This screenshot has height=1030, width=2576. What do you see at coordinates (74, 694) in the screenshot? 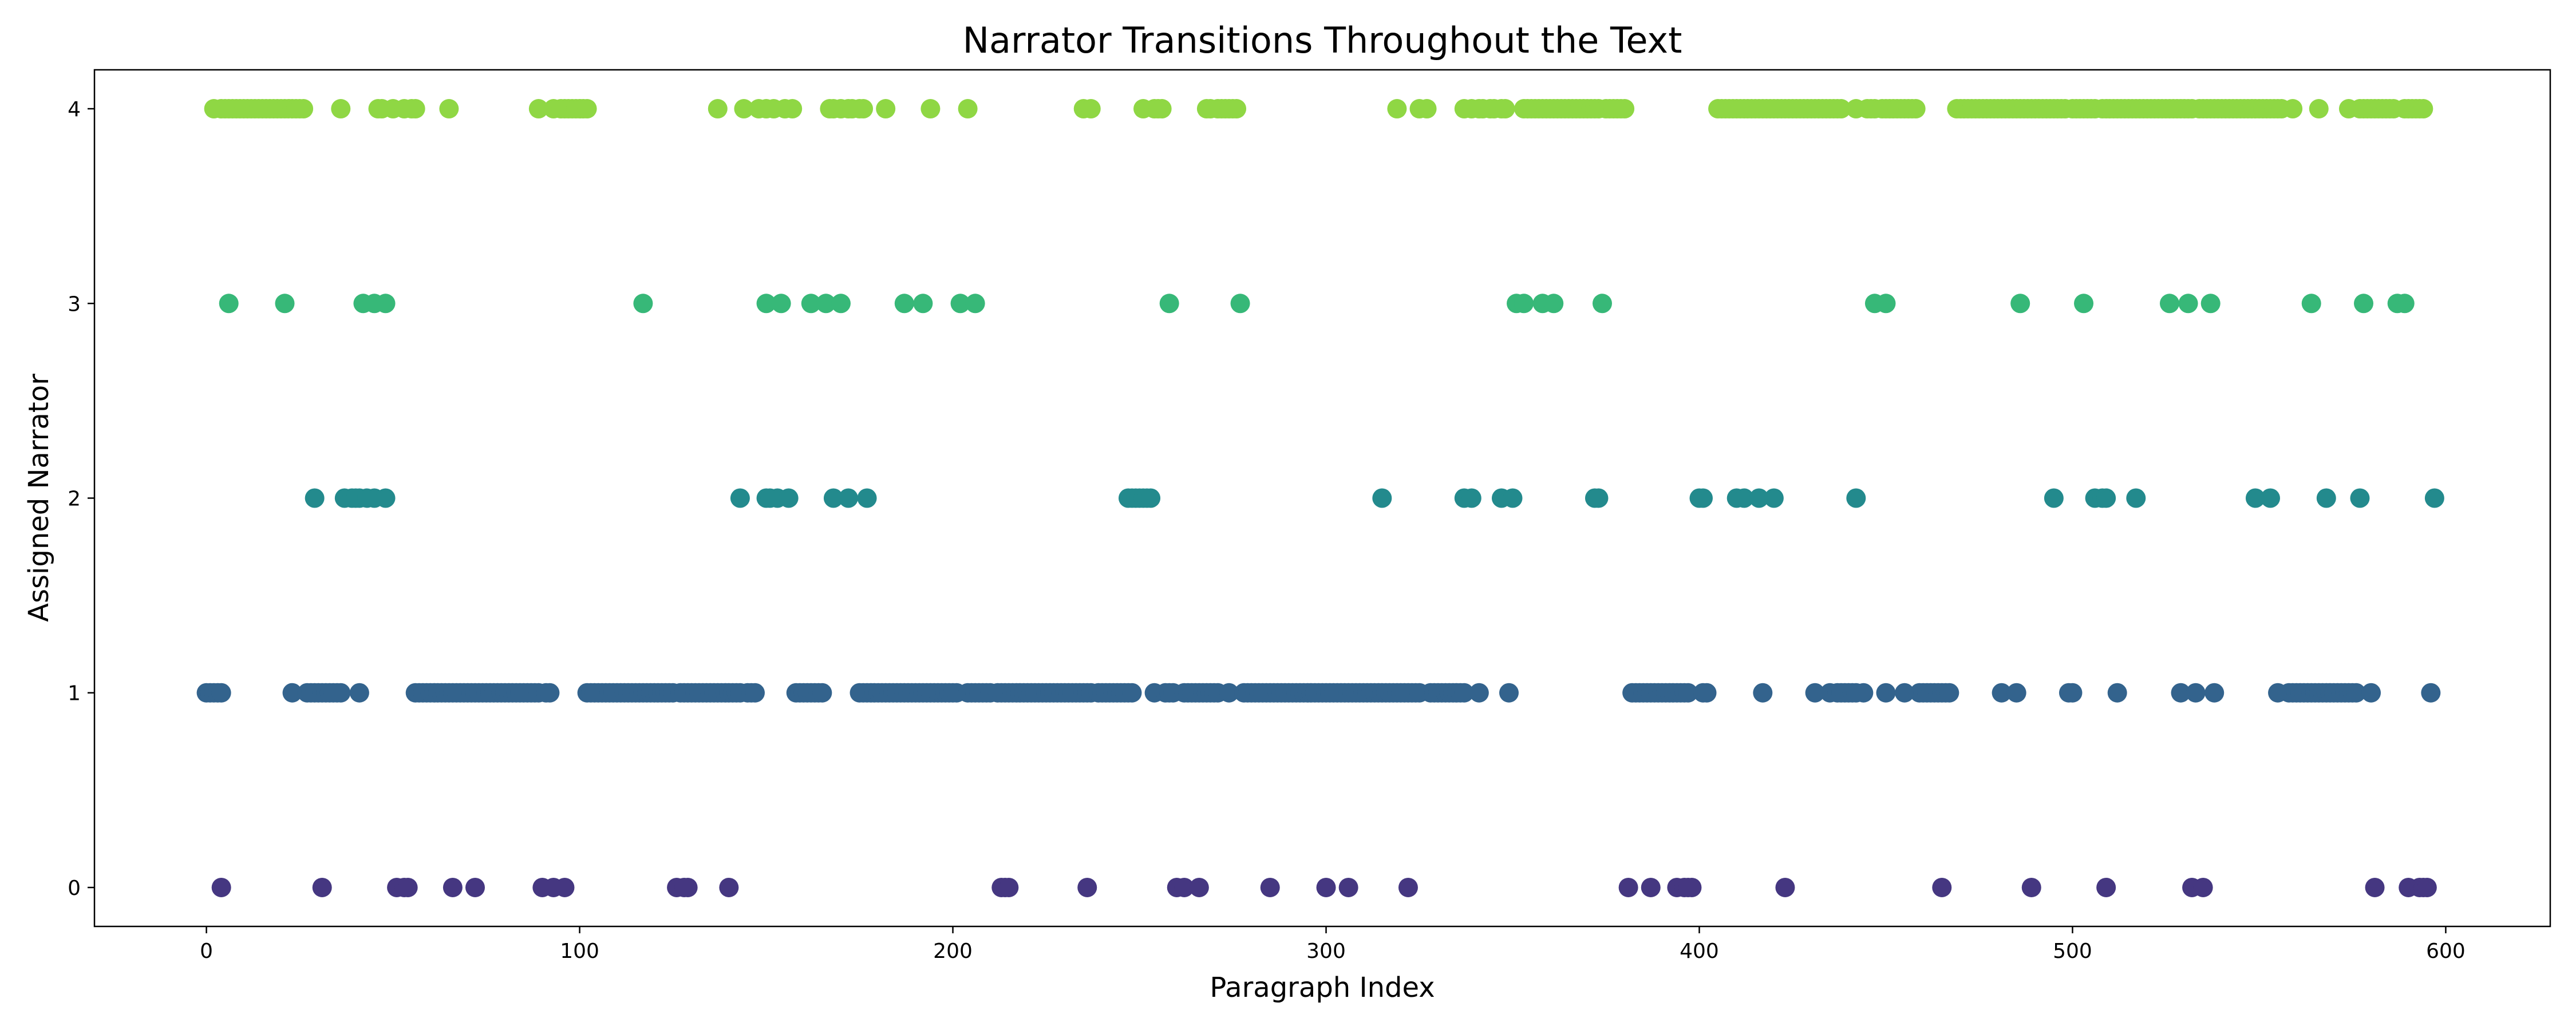
I see `y-tick-label: 1` at bounding box center [74, 694].